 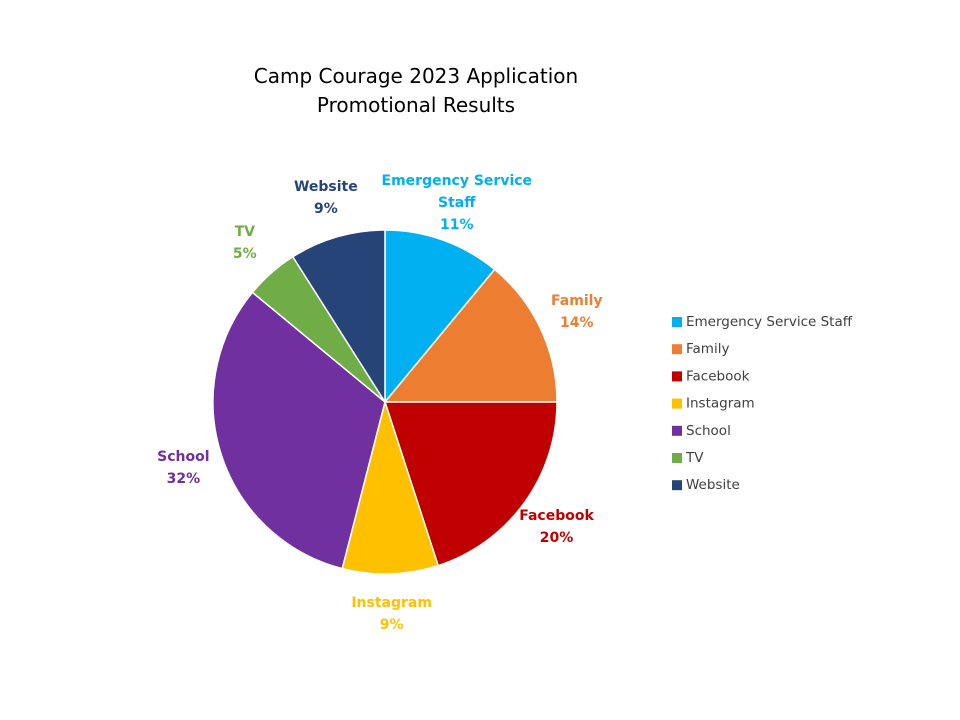 What do you see at coordinates (391, 614) in the screenshot?
I see `data-label: Instagram 9%` at bounding box center [391, 614].